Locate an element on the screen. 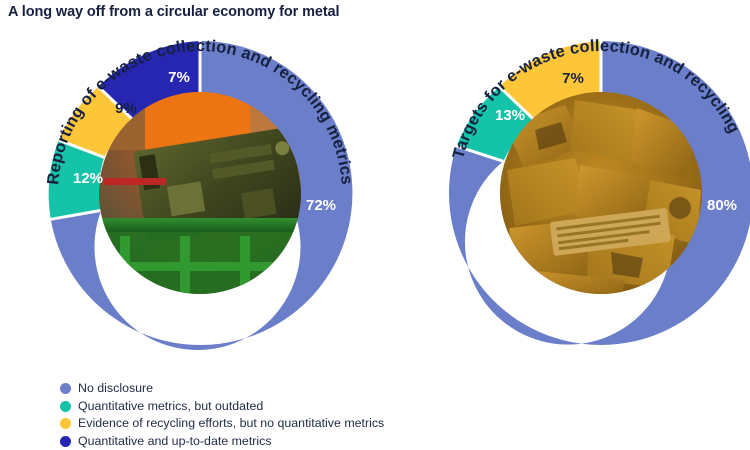 The image size is (750, 450). legend-item: Quantitative and up-to-date metrics is located at coordinates (222, 441).